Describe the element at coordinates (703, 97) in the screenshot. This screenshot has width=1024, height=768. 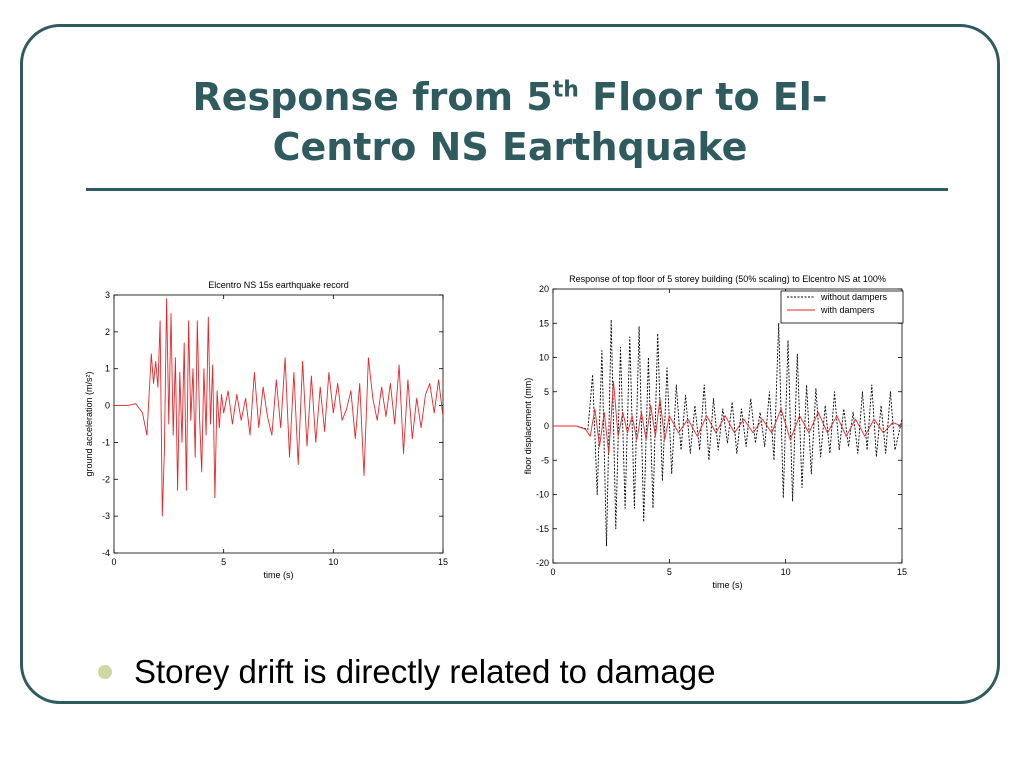
I see `title-part-2: Floor to El-` at that location.